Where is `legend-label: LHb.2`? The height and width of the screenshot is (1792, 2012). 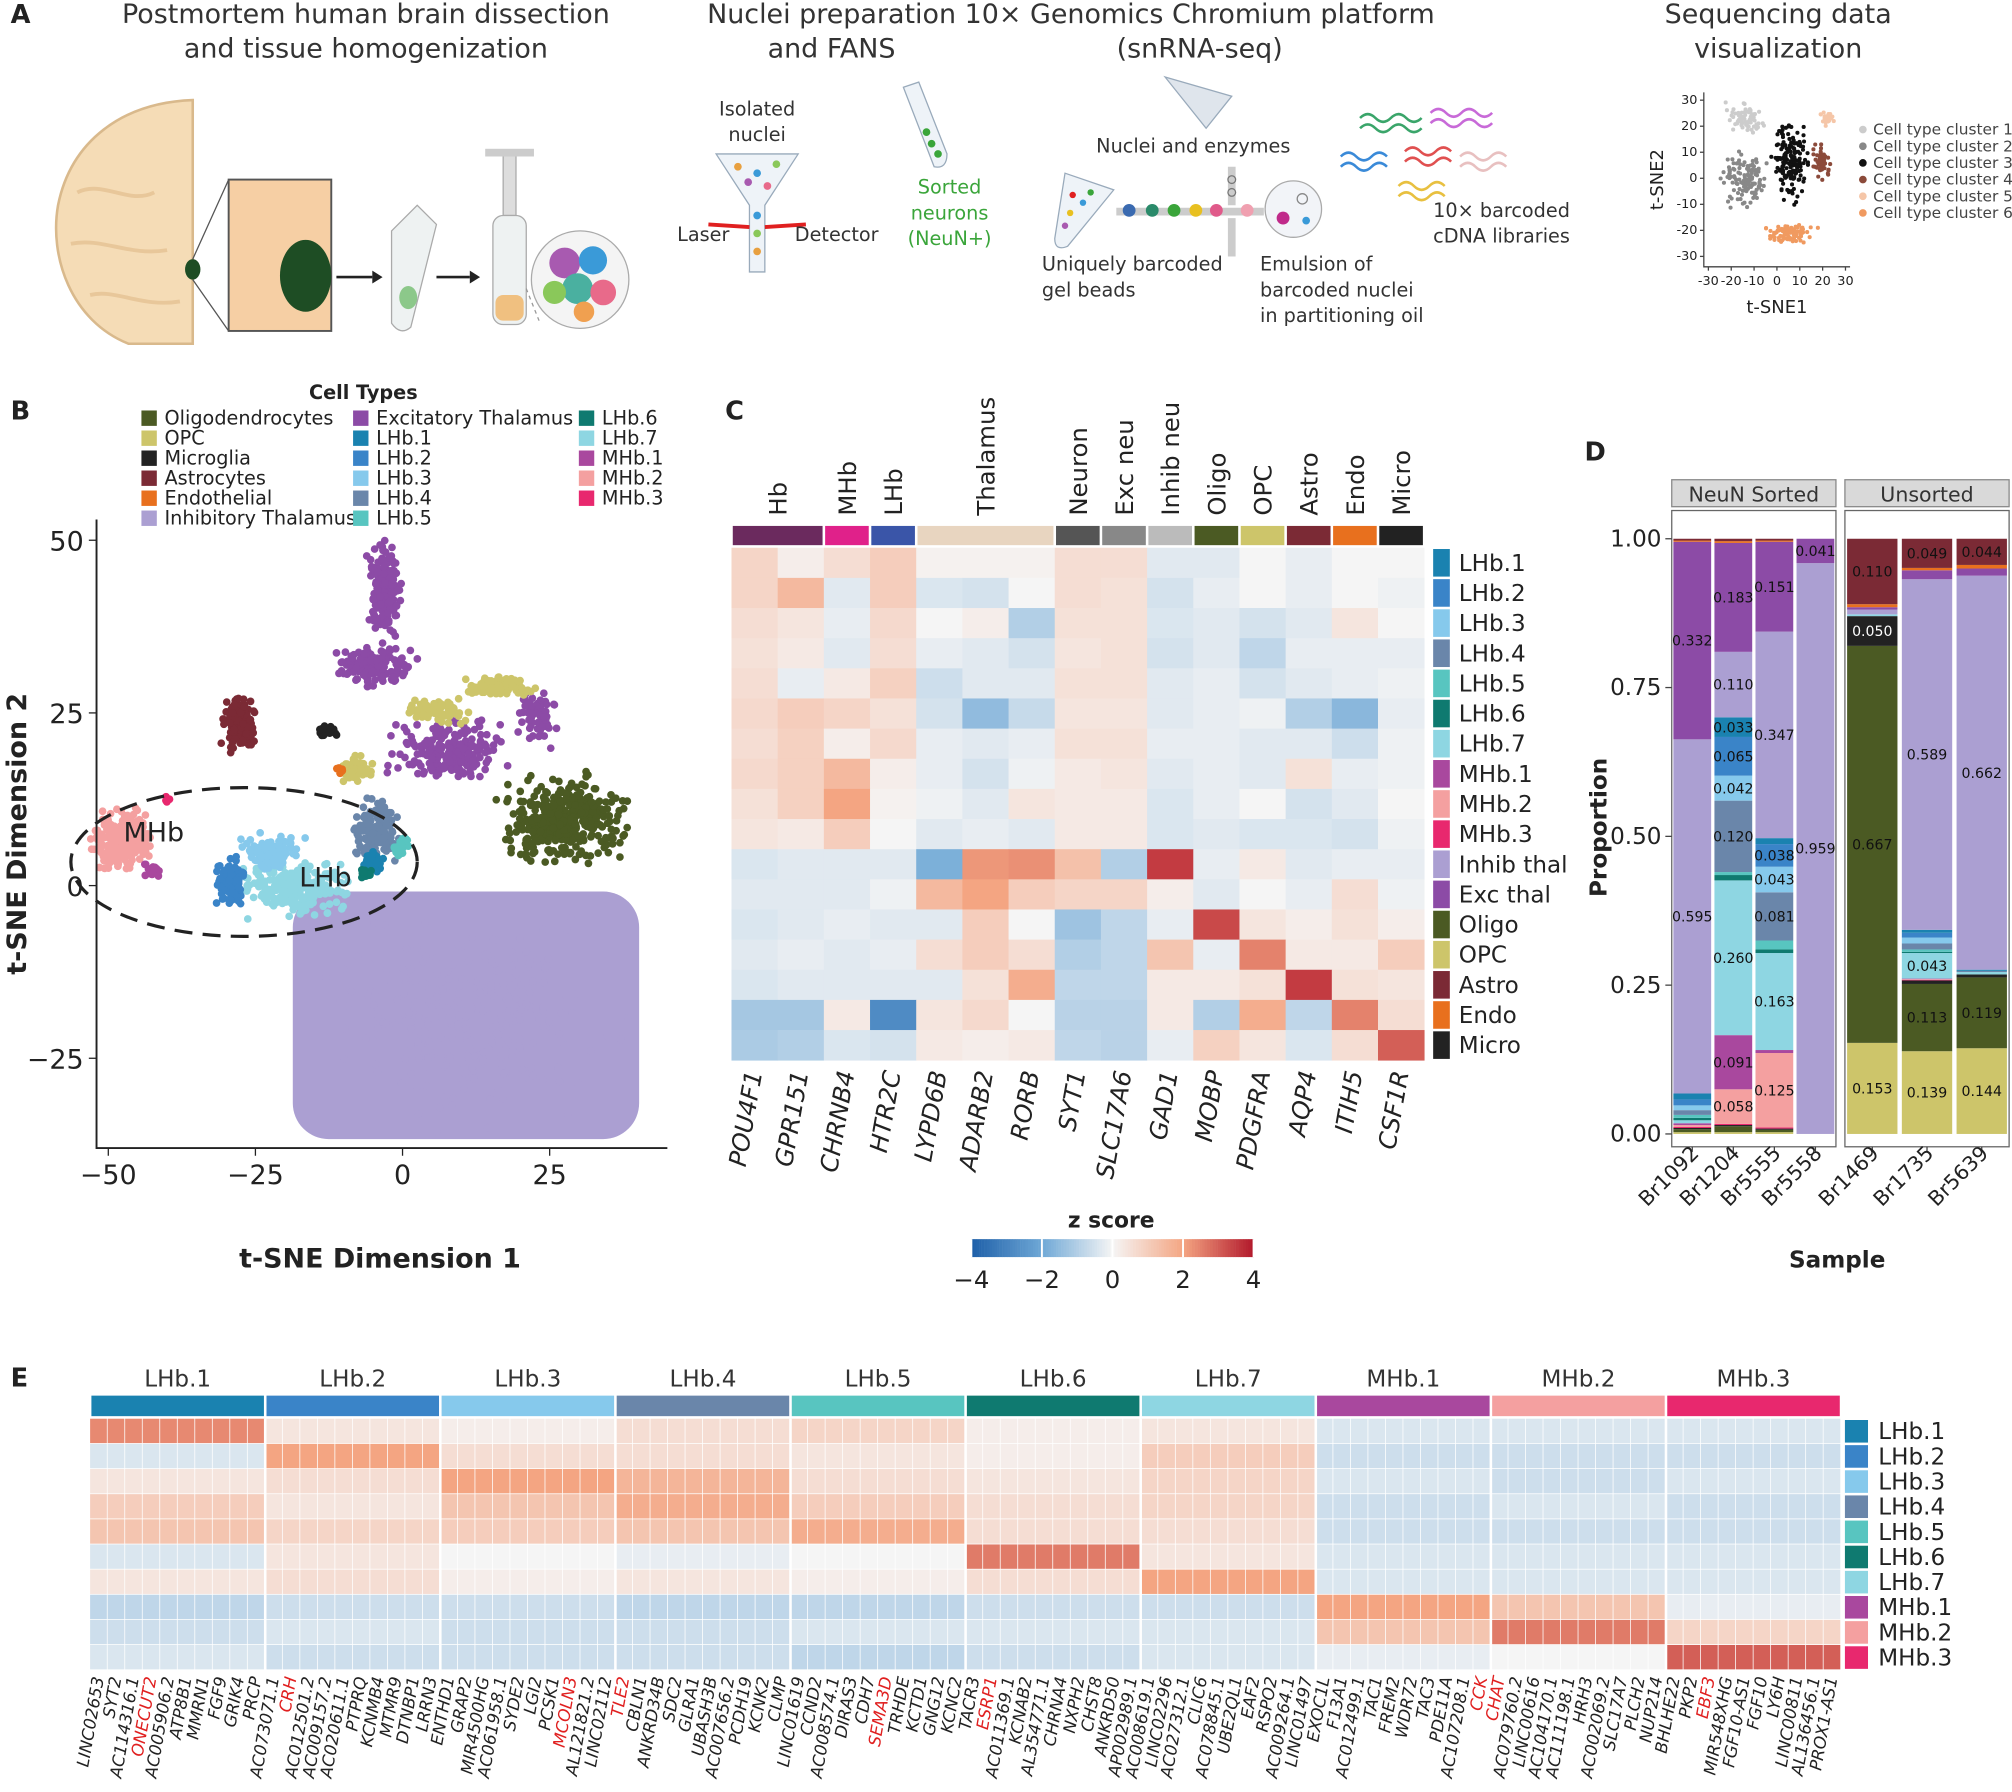 legend-label: LHb.2 is located at coordinates (404, 458).